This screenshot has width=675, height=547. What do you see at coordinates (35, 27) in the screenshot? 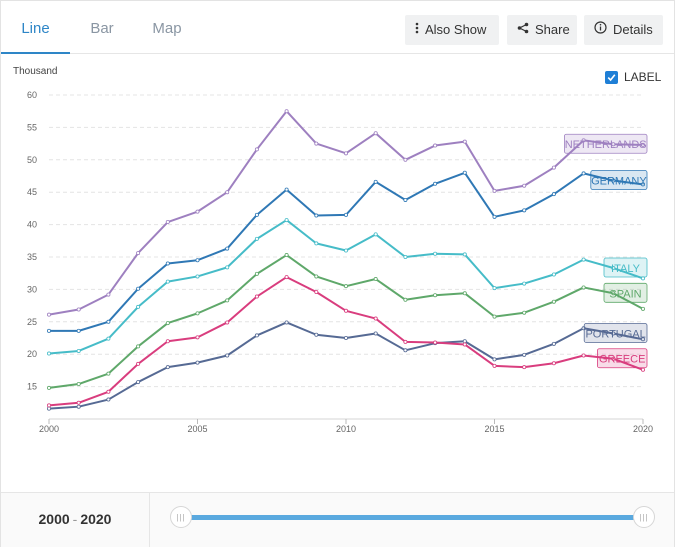
I see `tab-line: Line` at bounding box center [35, 27].